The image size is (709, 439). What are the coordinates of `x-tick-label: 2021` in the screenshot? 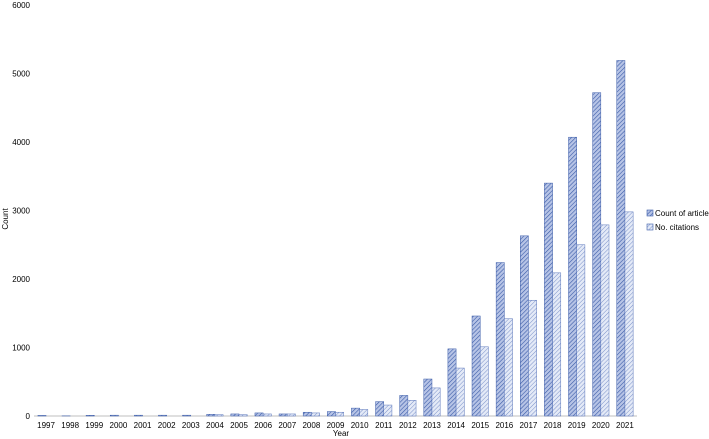 It's located at (625, 425).